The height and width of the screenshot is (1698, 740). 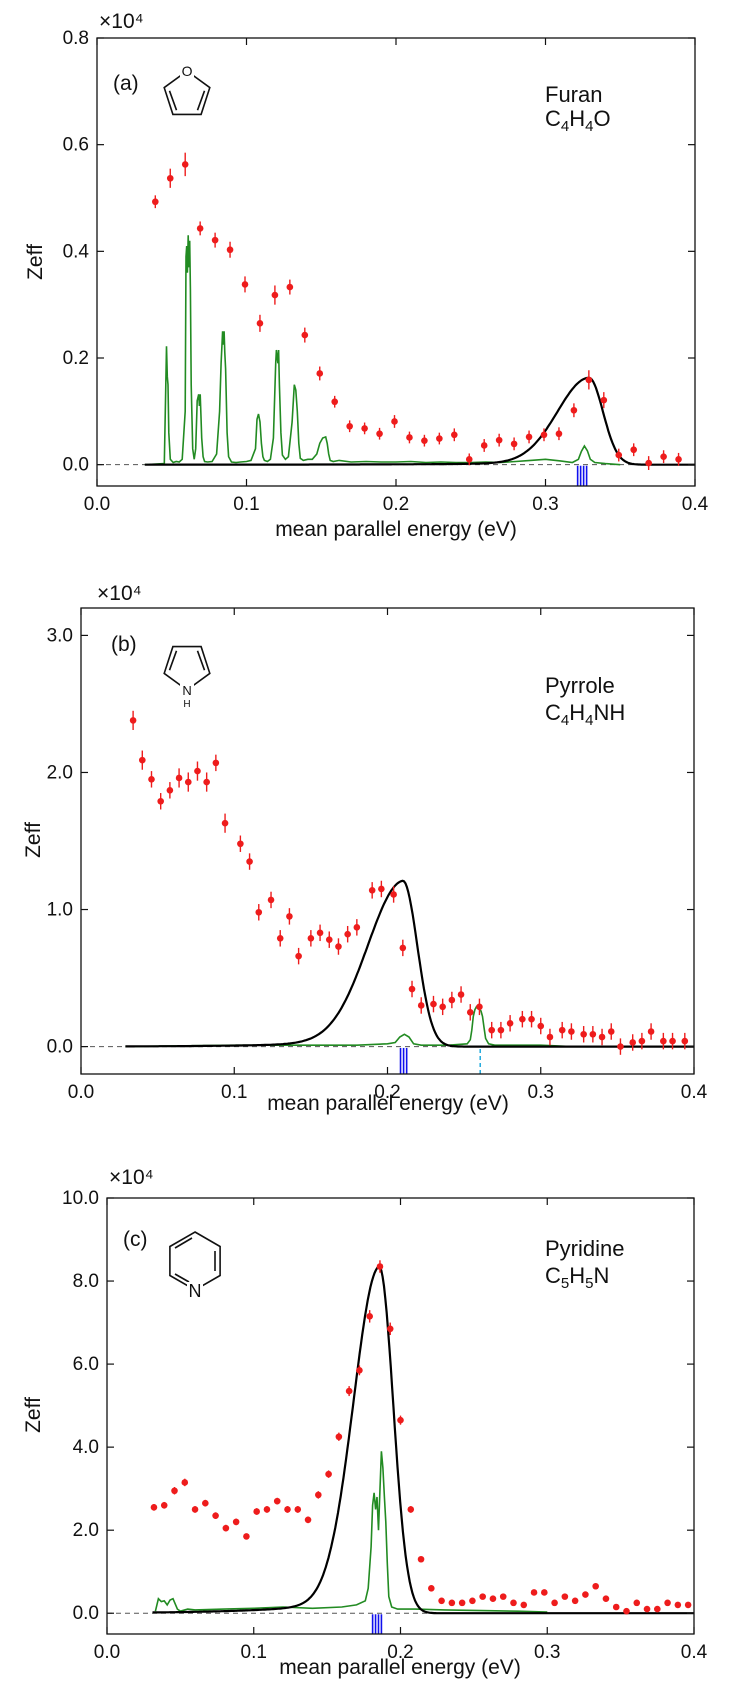 What do you see at coordinates (80, 1198) in the screenshot?
I see `y-tick-label: 10.0` at bounding box center [80, 1198].